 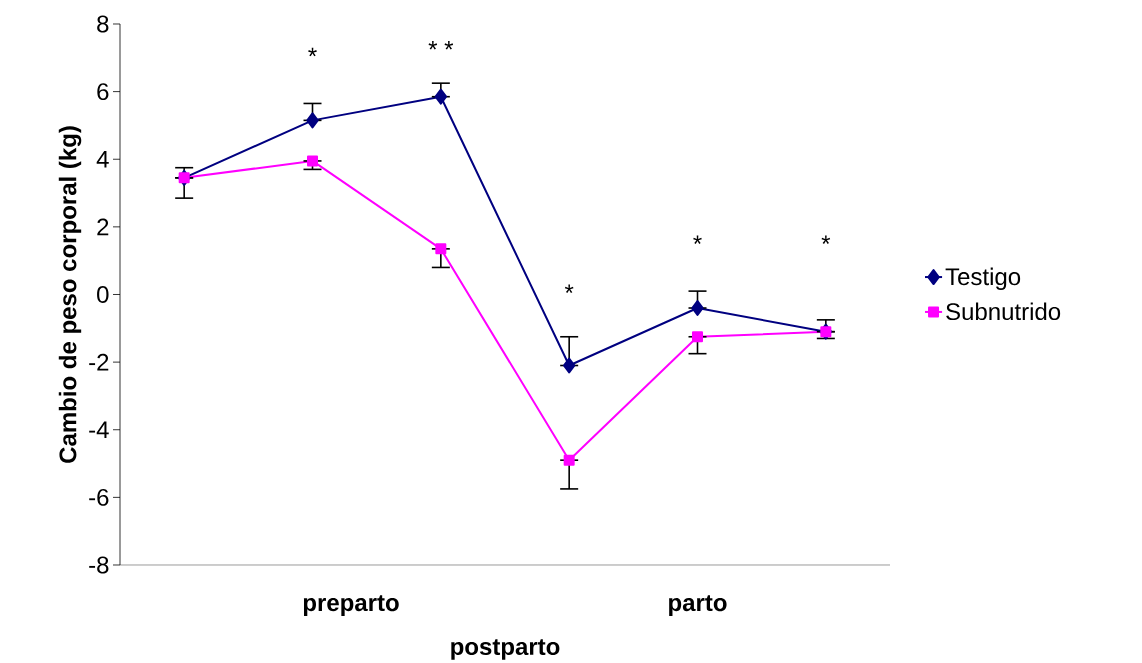 What do you see at coordinates (698, 605) in the screenshot?
I see `text: parto` at bounding box center [698, 605].